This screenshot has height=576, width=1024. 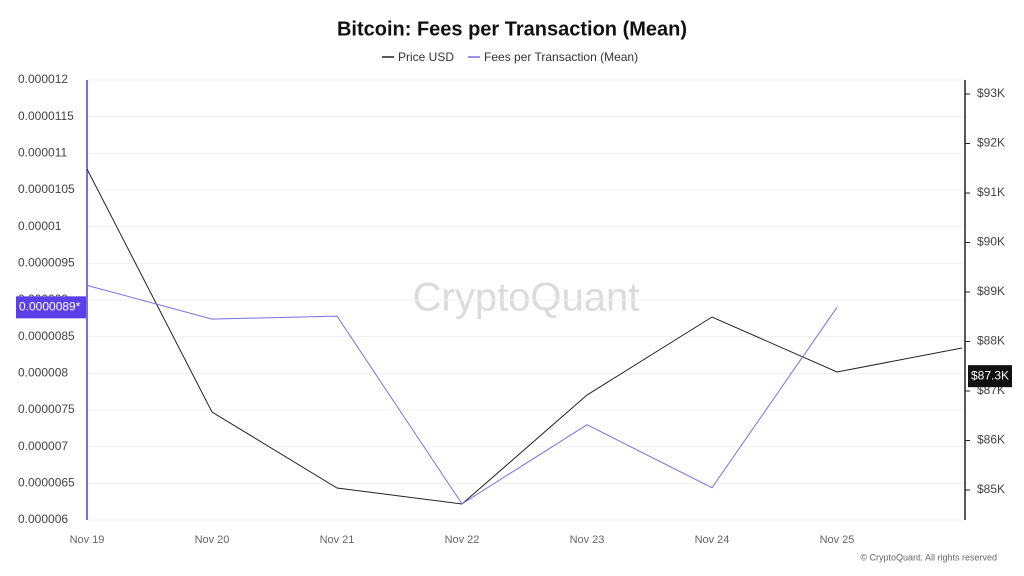 I want to click on y2-tick-label: $91K, so click(x=991, y=192).